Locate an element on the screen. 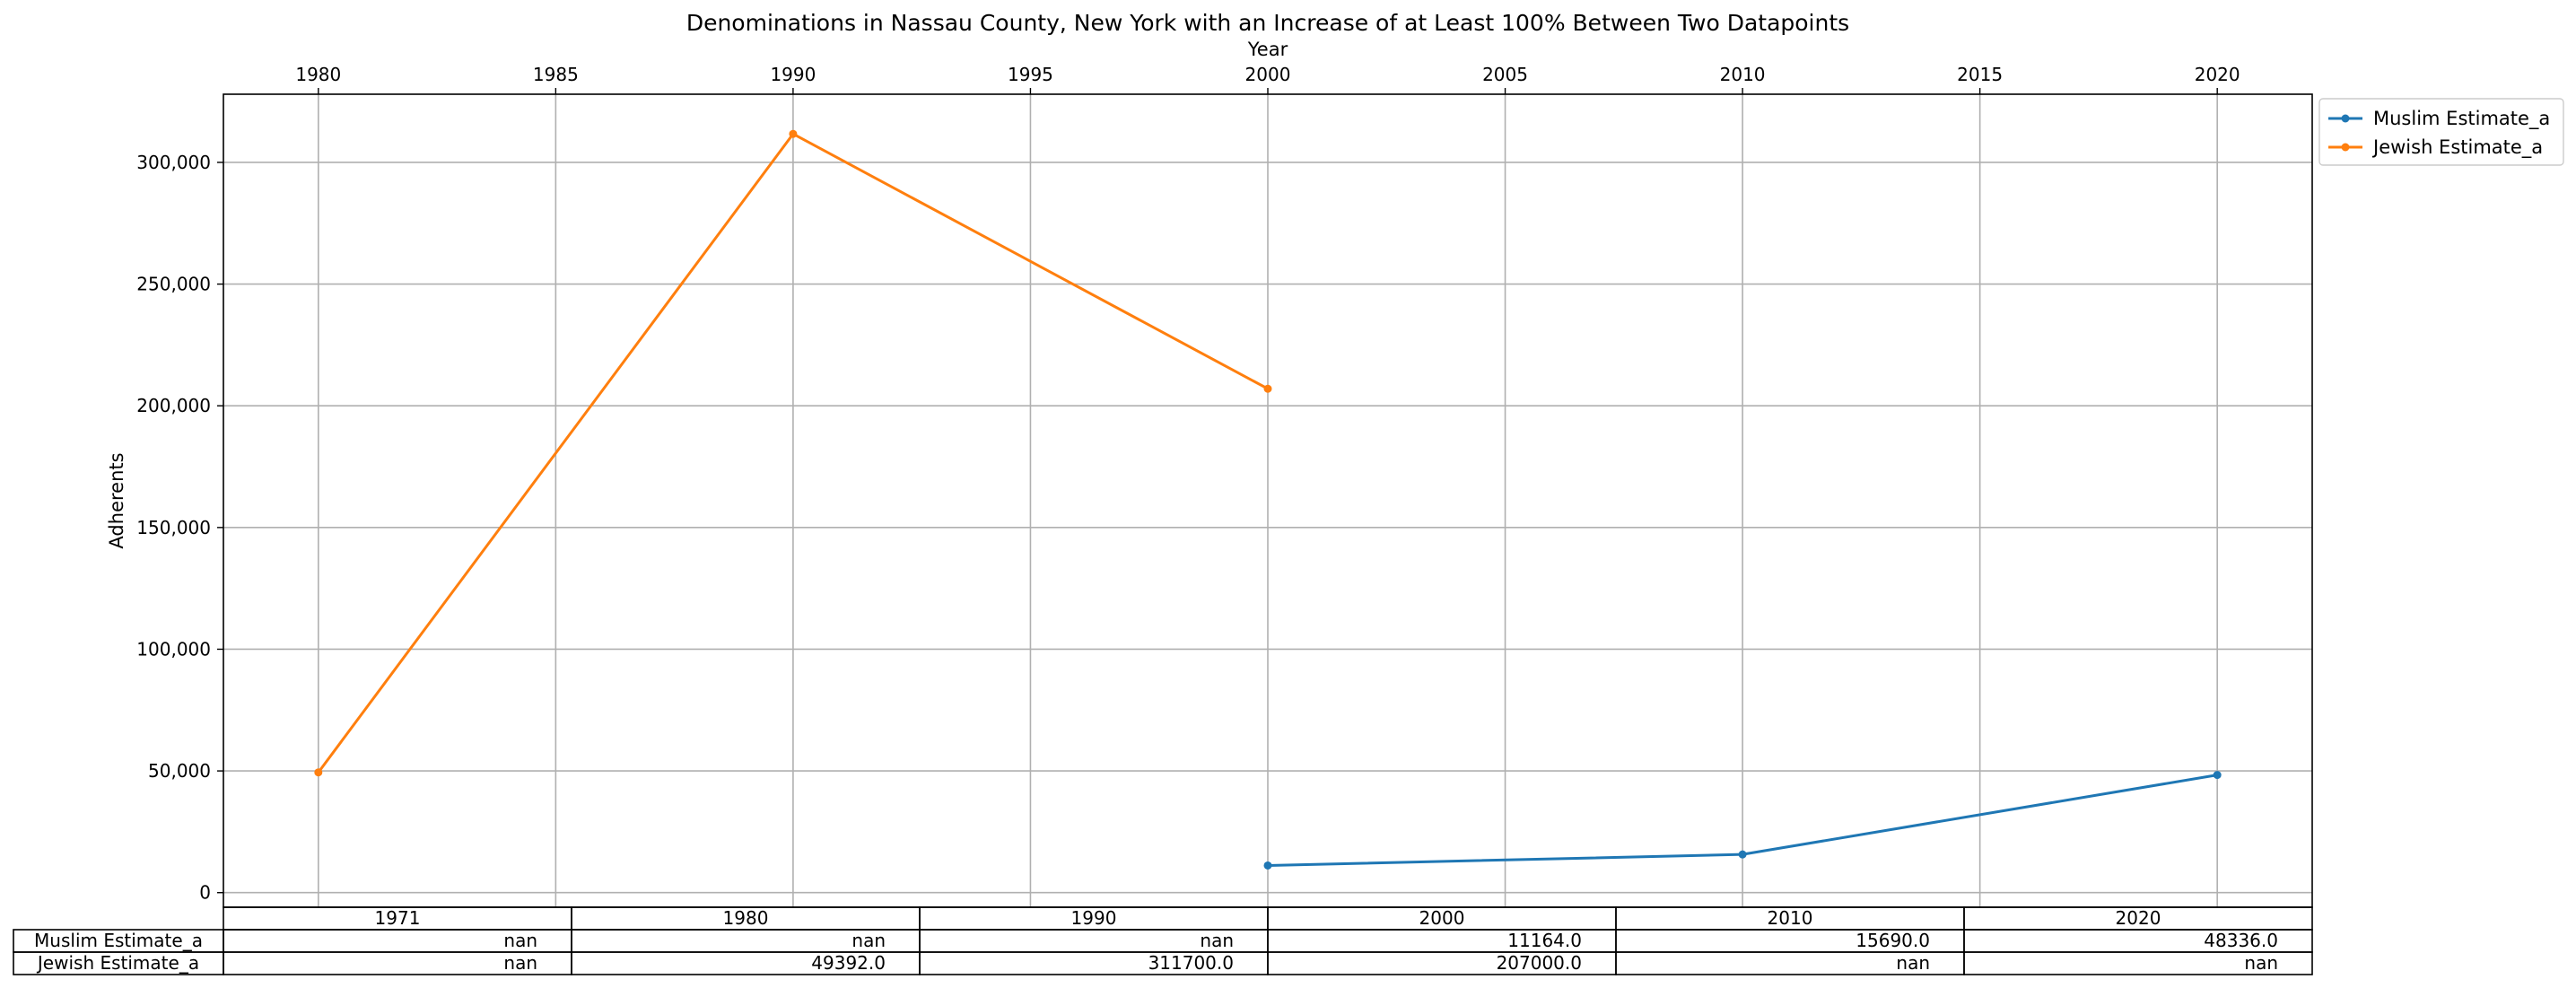 The width and height of the screenshot is (2576, 988). table-cell is located at coordinates (2138, 963).